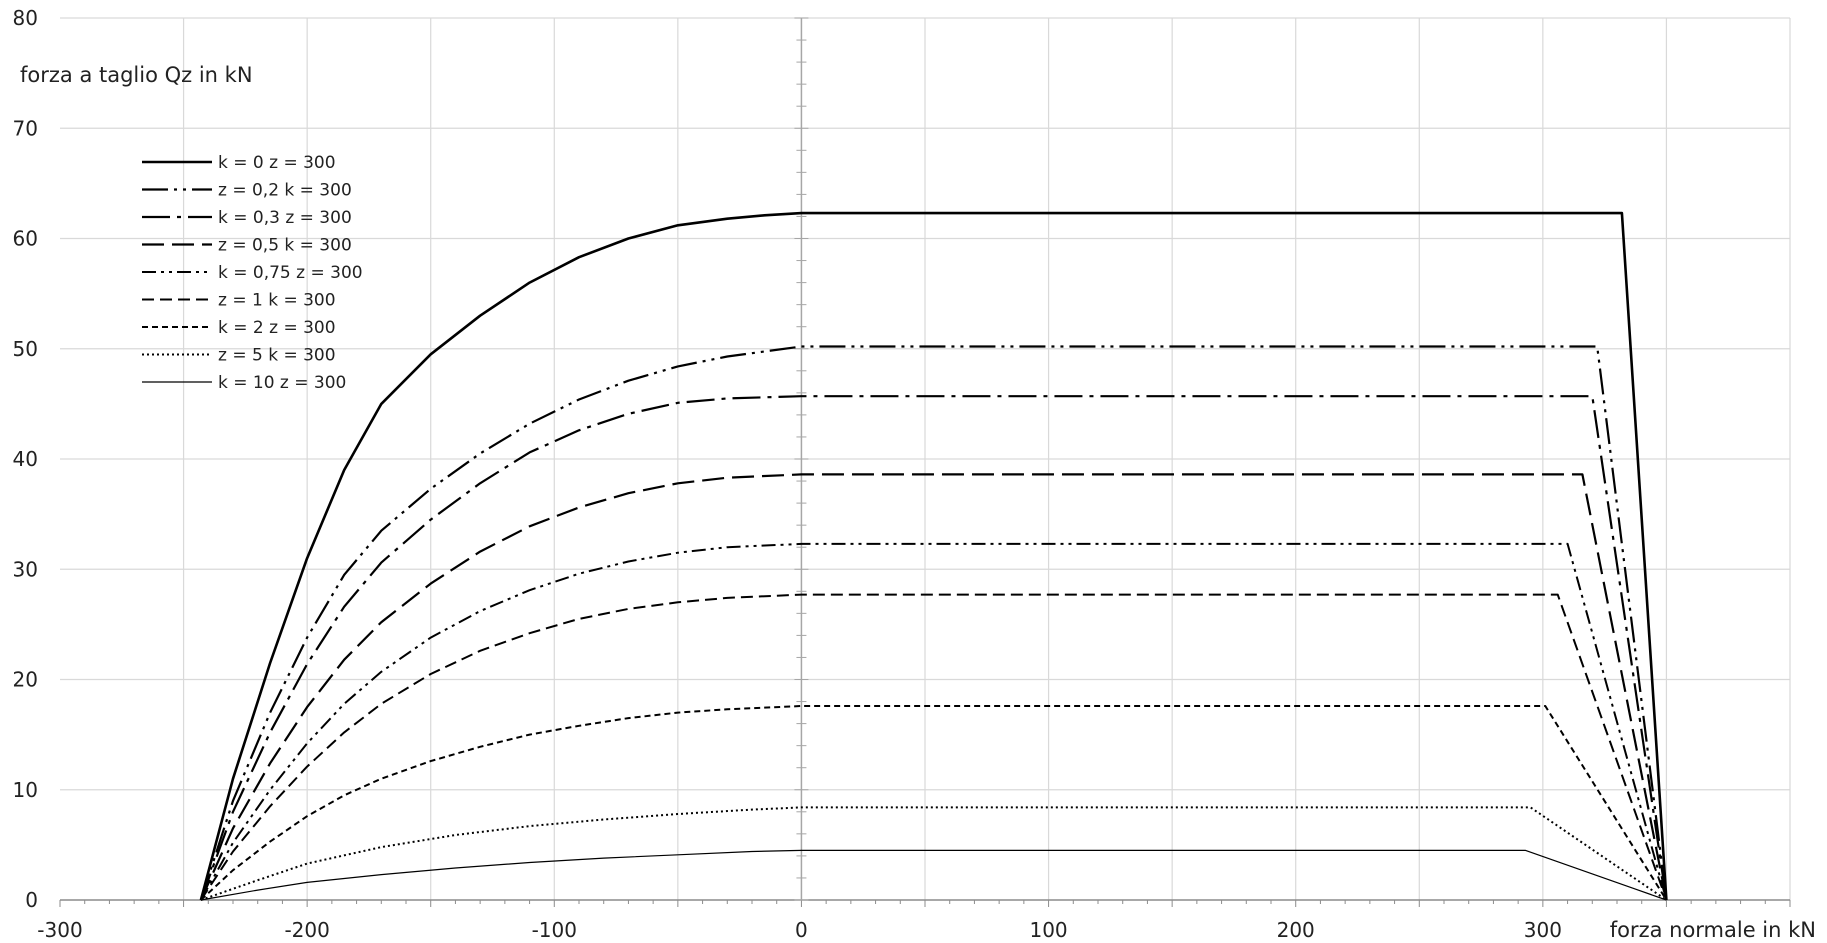 Image resolution: width=1827 pixels, height=943 pixels. What do you see at coordinates (25, 128) in the screenshot?
I see `y-tick-label: 70` at bounding box center [25, 128].